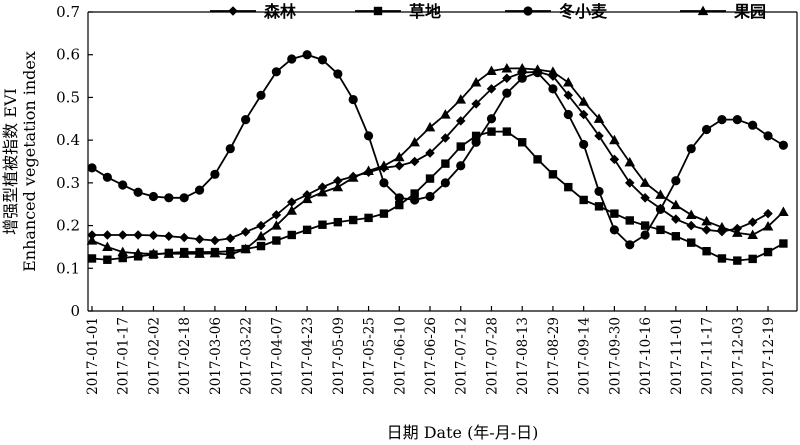 The image size is (800, 445). Describe the element at coordinates (154, 356) in the screenshot. I see `x-tick-label: 2017-02-02` at that location.